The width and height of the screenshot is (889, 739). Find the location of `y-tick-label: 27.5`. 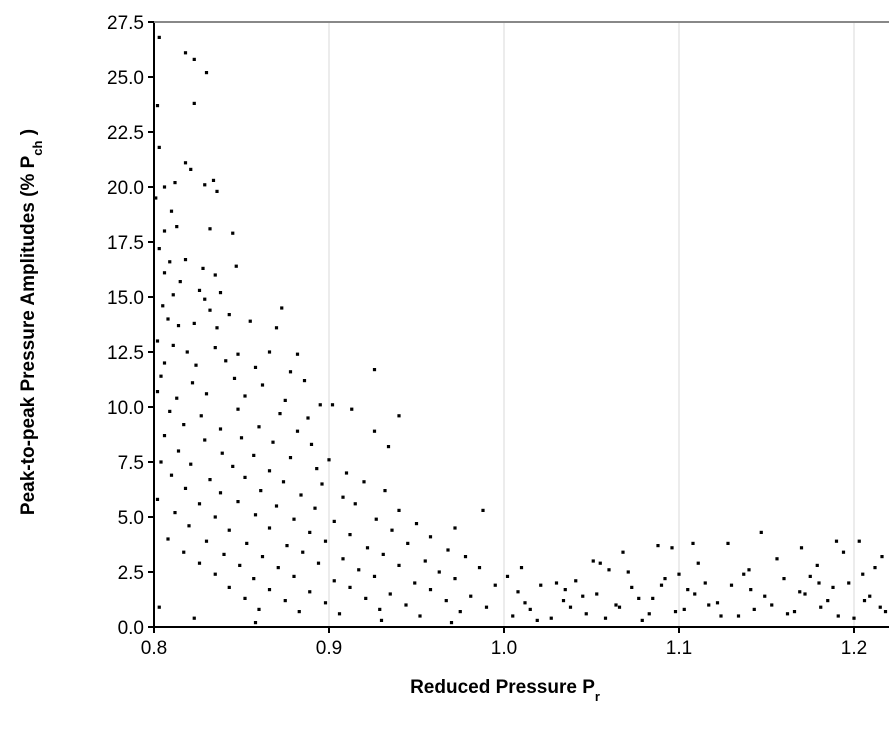

y-tick-label: 27.5 is located at coordinates (125, 23).